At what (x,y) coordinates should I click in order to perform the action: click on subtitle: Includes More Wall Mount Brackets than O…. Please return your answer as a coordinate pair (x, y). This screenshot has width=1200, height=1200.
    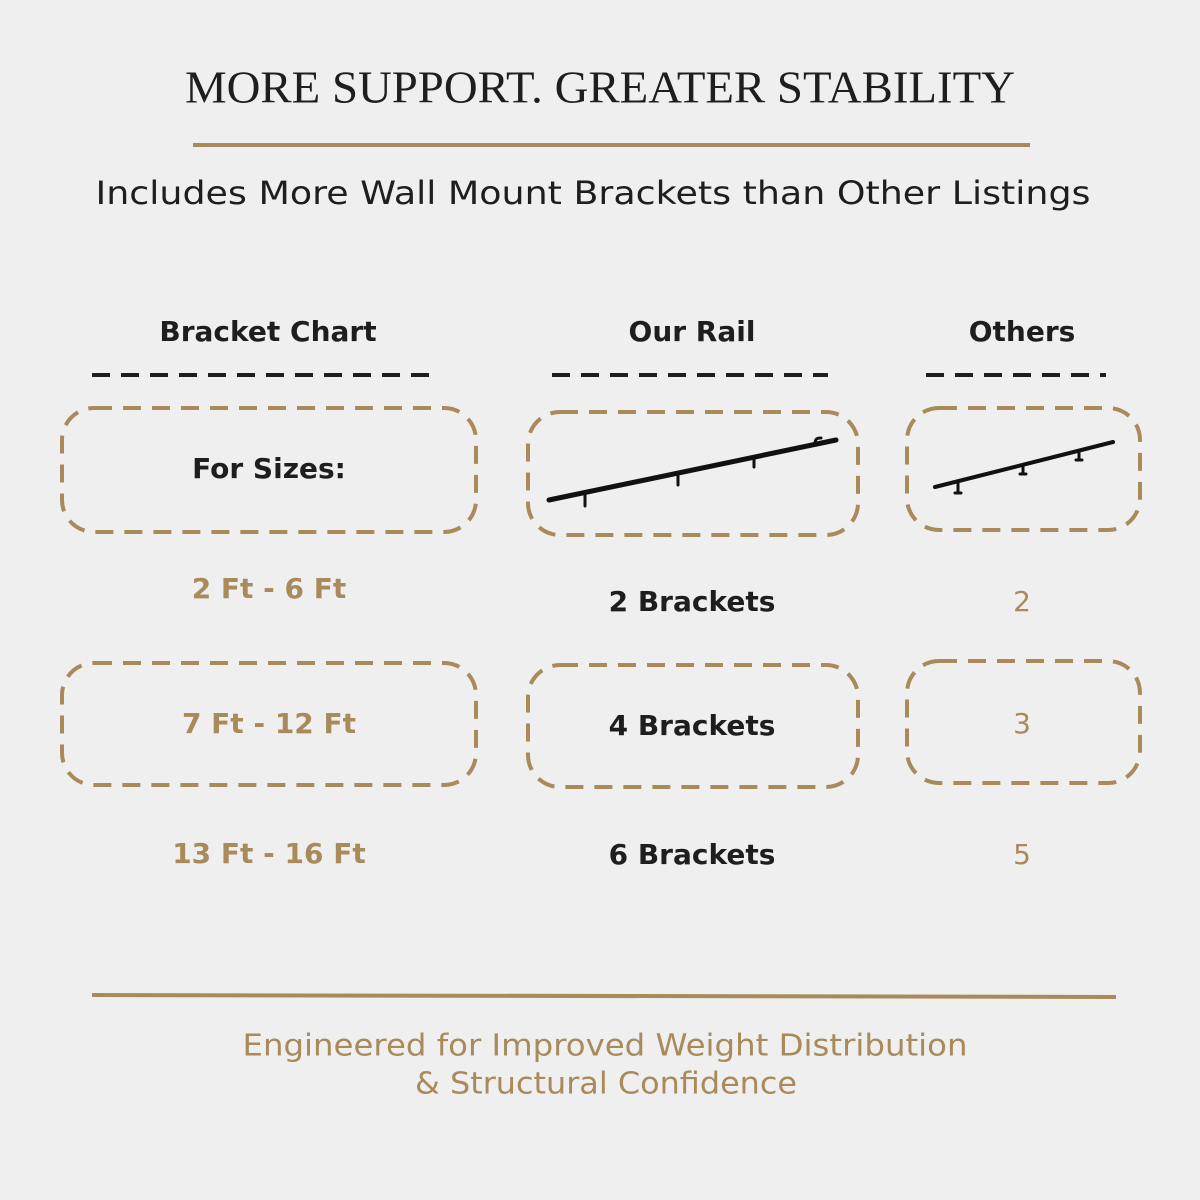
    Looking at the image, I should click on (593, 193).